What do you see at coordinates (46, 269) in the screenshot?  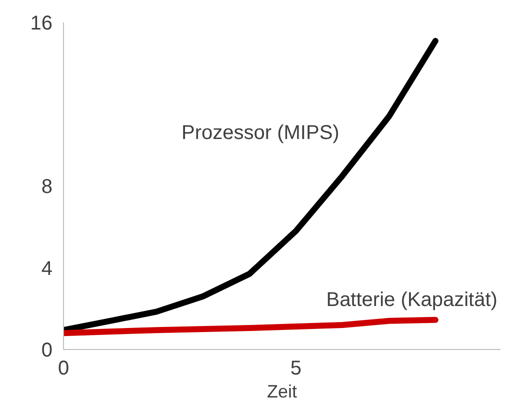 I see `y-tick-label: 4` at bounding box center [46, 269].